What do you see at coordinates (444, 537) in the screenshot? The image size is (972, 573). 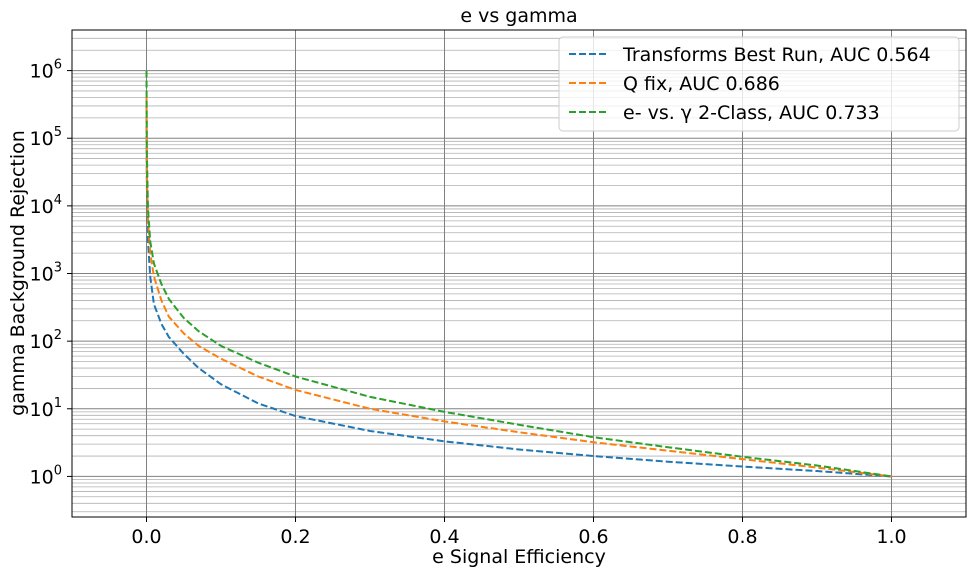 I see `x-tick-label: 0.4` at bounding box center [444, 537].